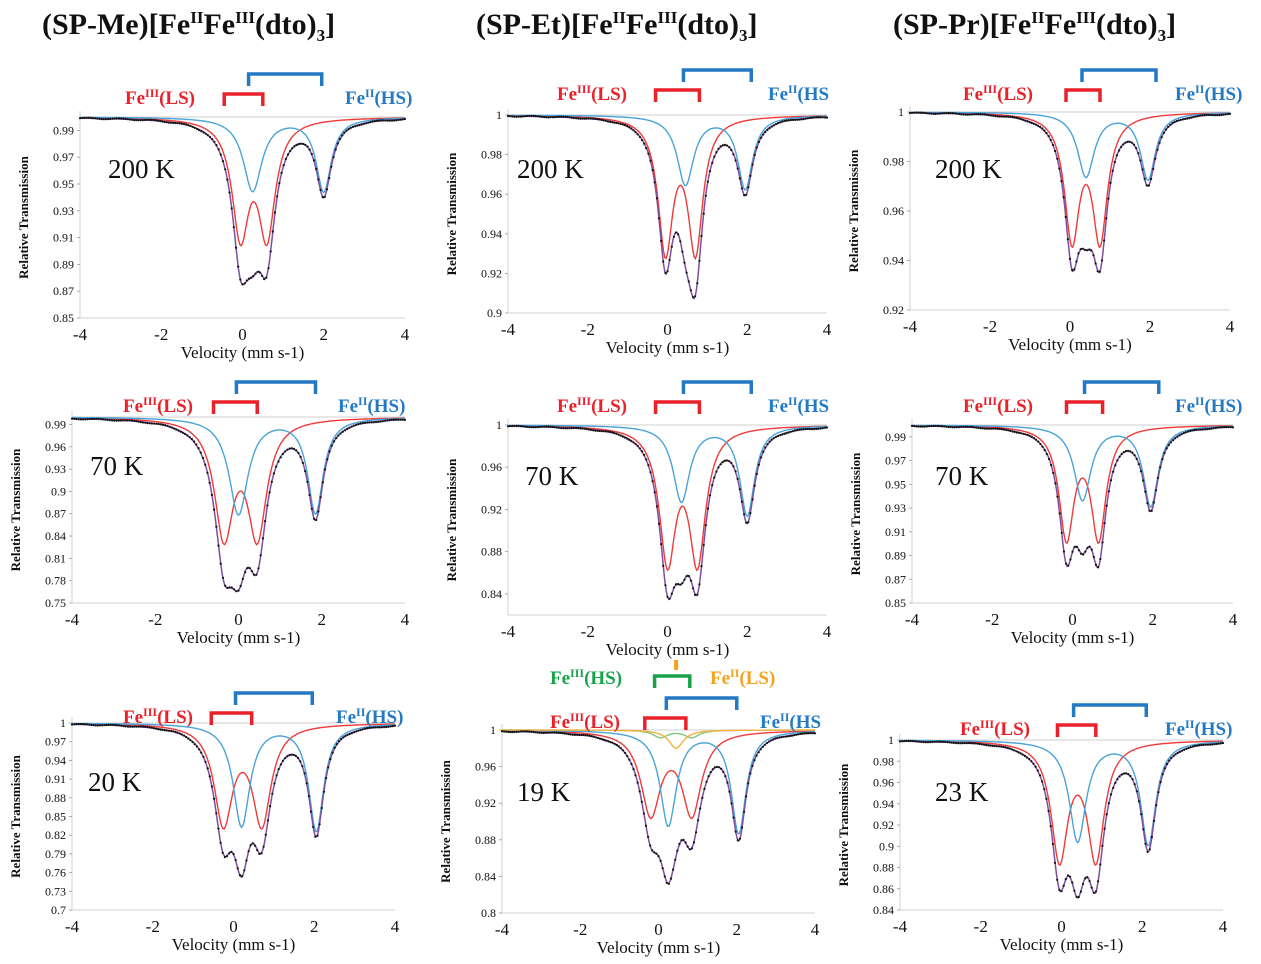  Describe the element at coordinates (158, 716) in the screenshot. I see `legend-fe3-ls: FeIII(LS)` at that location.